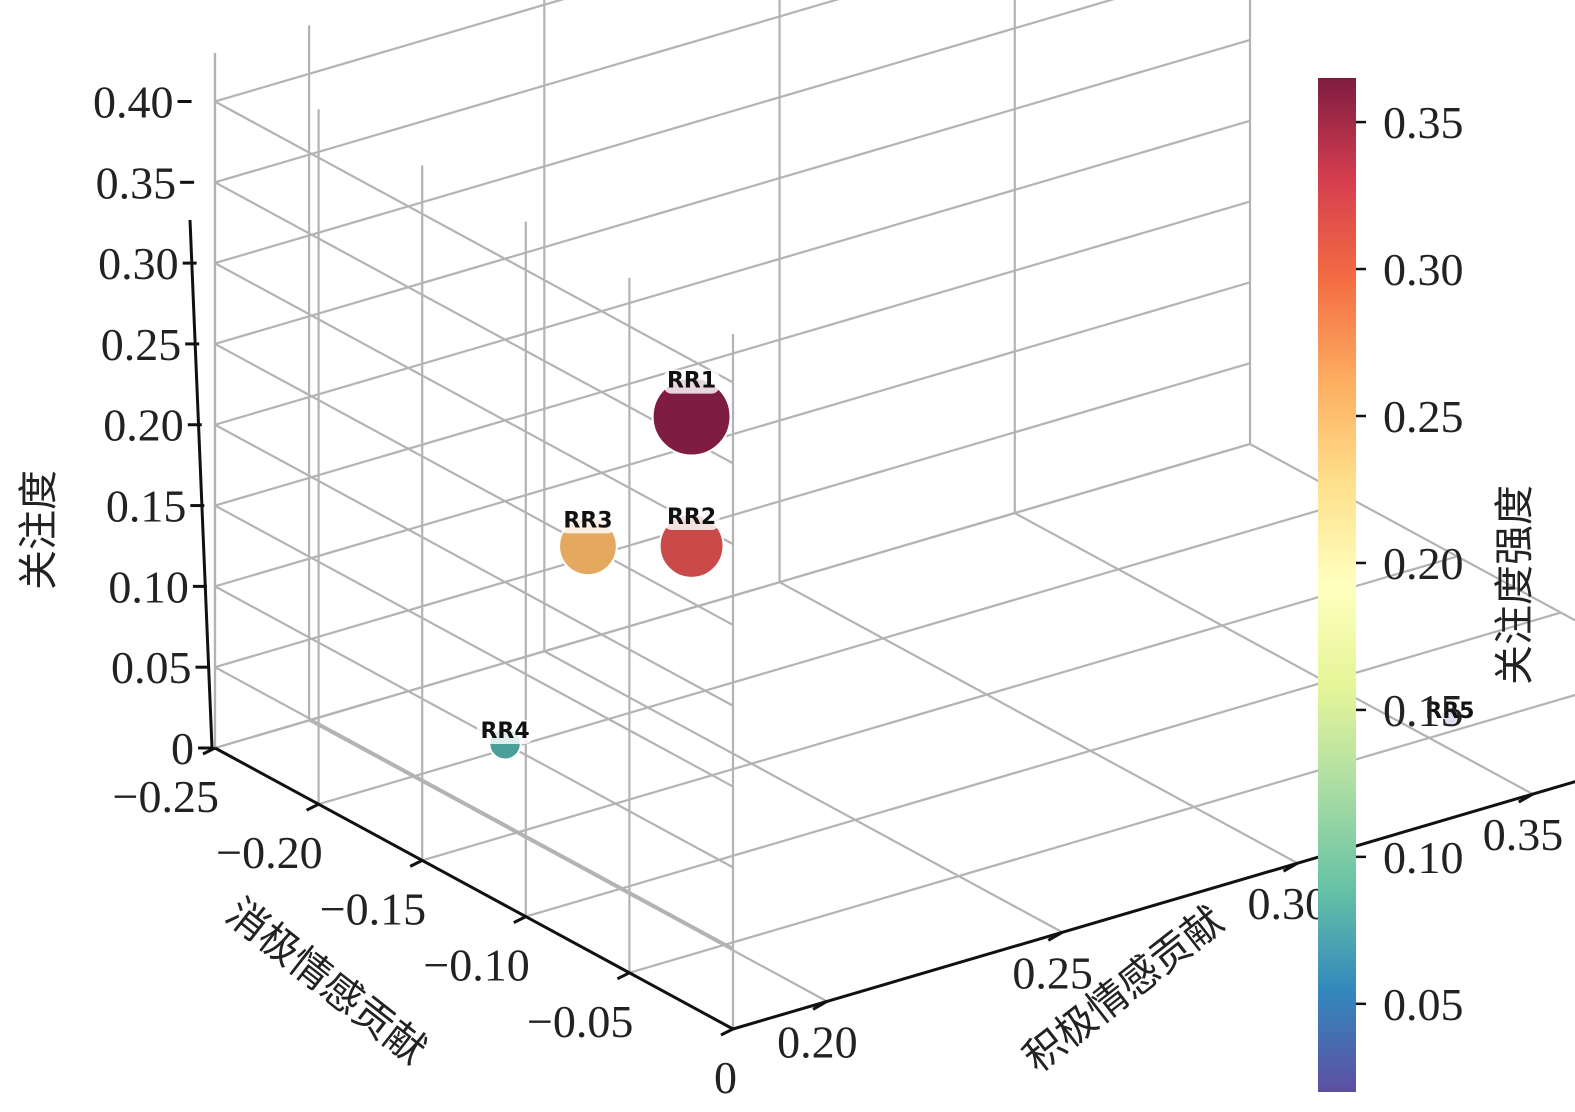 This screenshot has height=1112, width=1575. I want to click on x-tick-label: 0.30, so click(1288, 903).